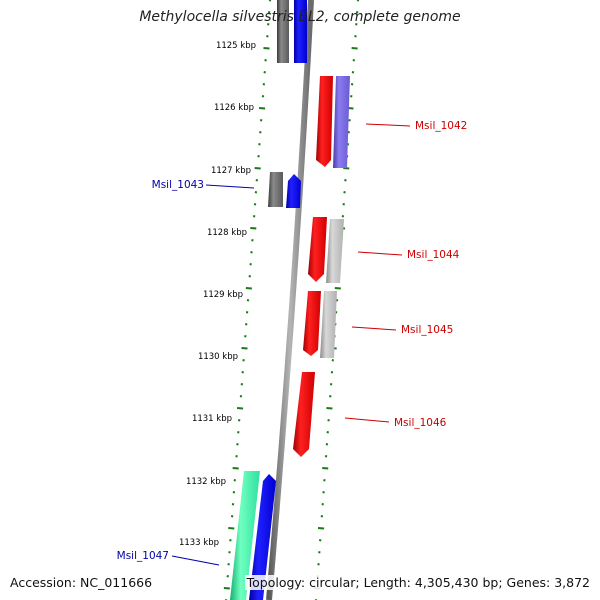 Image resolution: width=600 pixels, height=600 pixels. What do you see at coordinates (433, 255) in the screenshot?
I see `gene-label-msil-1044: Msil_1044` at bounding box center [433, 255].